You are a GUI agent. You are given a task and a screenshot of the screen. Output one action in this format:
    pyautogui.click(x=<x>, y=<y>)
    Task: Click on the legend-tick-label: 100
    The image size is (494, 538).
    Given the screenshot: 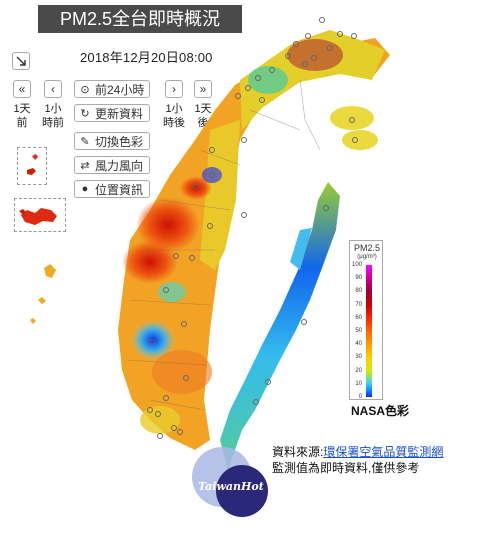 What is the action you would take?
    pyautogui.click(x=357, y=265)
    